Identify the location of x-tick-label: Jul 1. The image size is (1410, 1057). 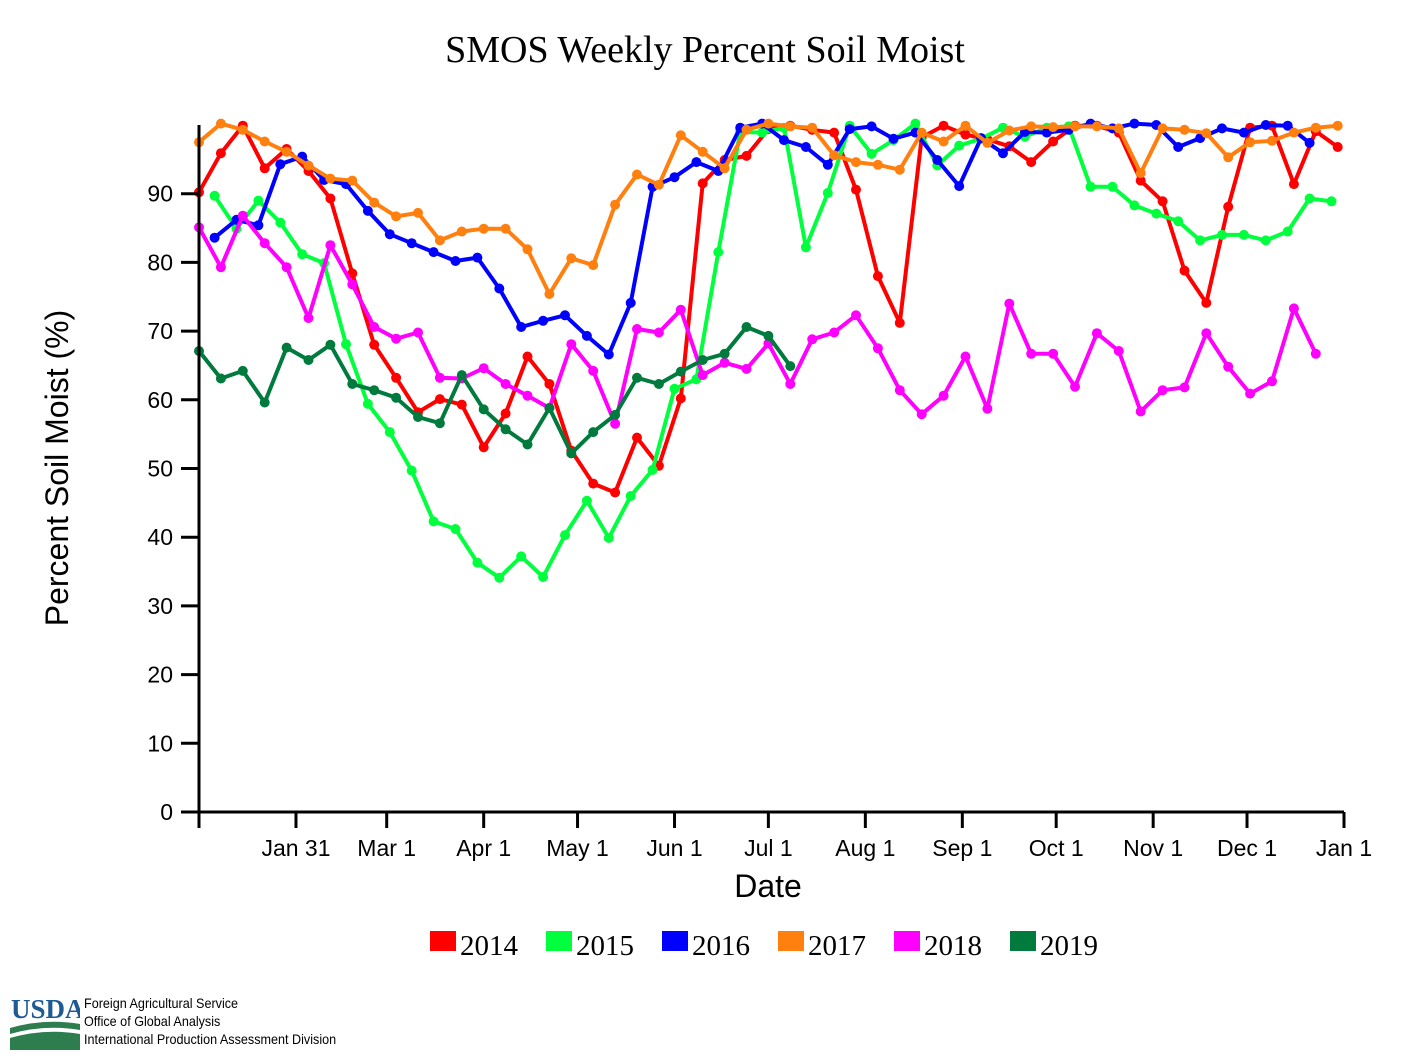
(768, 848).